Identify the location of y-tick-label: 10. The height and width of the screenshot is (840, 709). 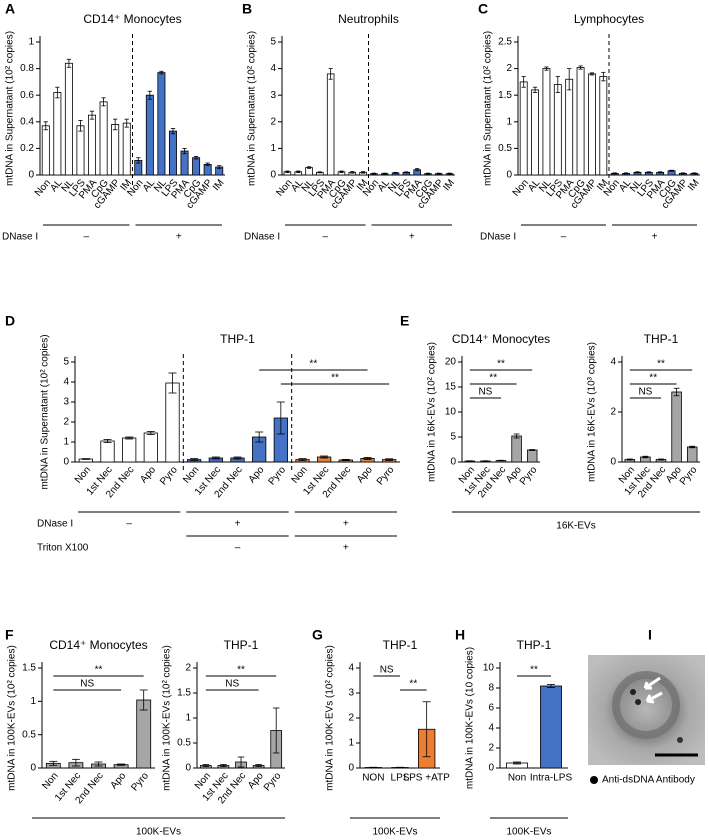
(451, 412).